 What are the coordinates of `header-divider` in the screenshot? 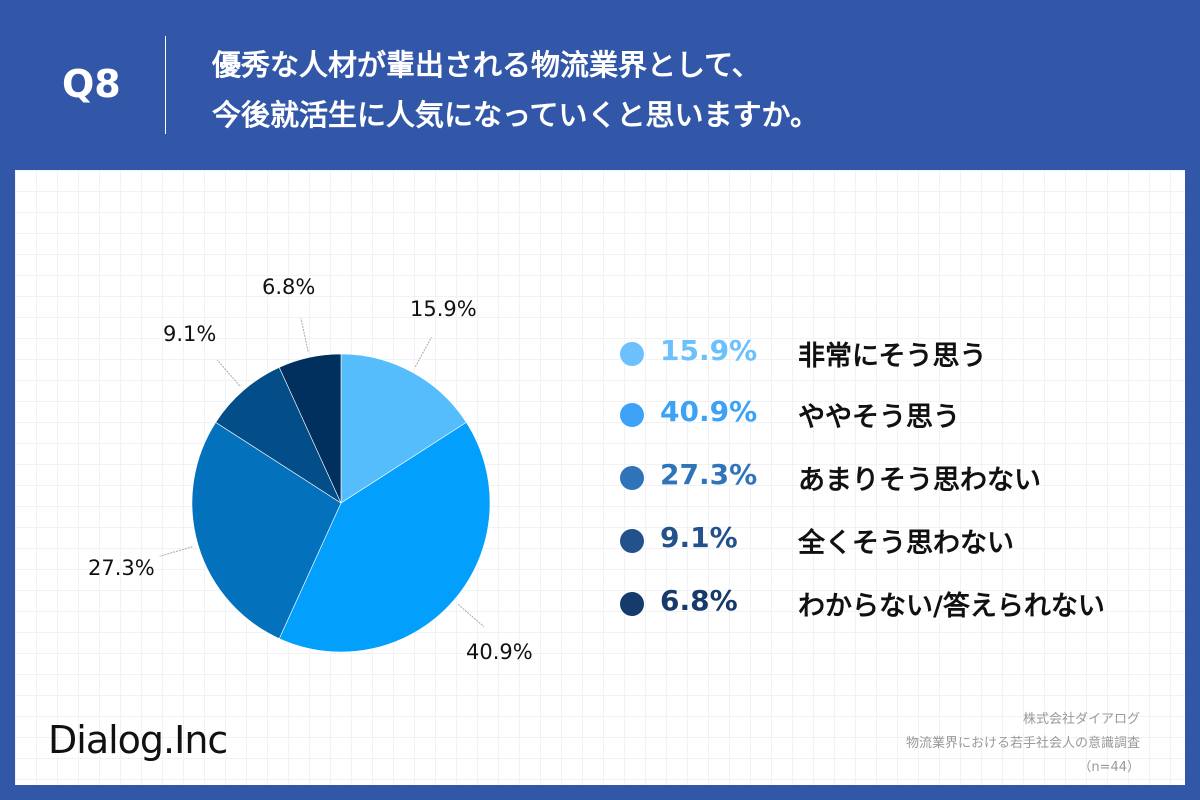 It's located at (165, 85).